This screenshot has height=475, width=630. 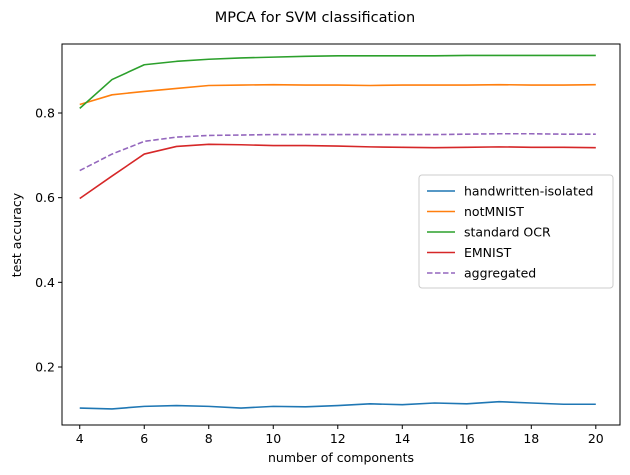 What do you see at coordinates (596, 438) in the screenshot?
I see `x-tick-label: 20` at bounding box center [596, 438].